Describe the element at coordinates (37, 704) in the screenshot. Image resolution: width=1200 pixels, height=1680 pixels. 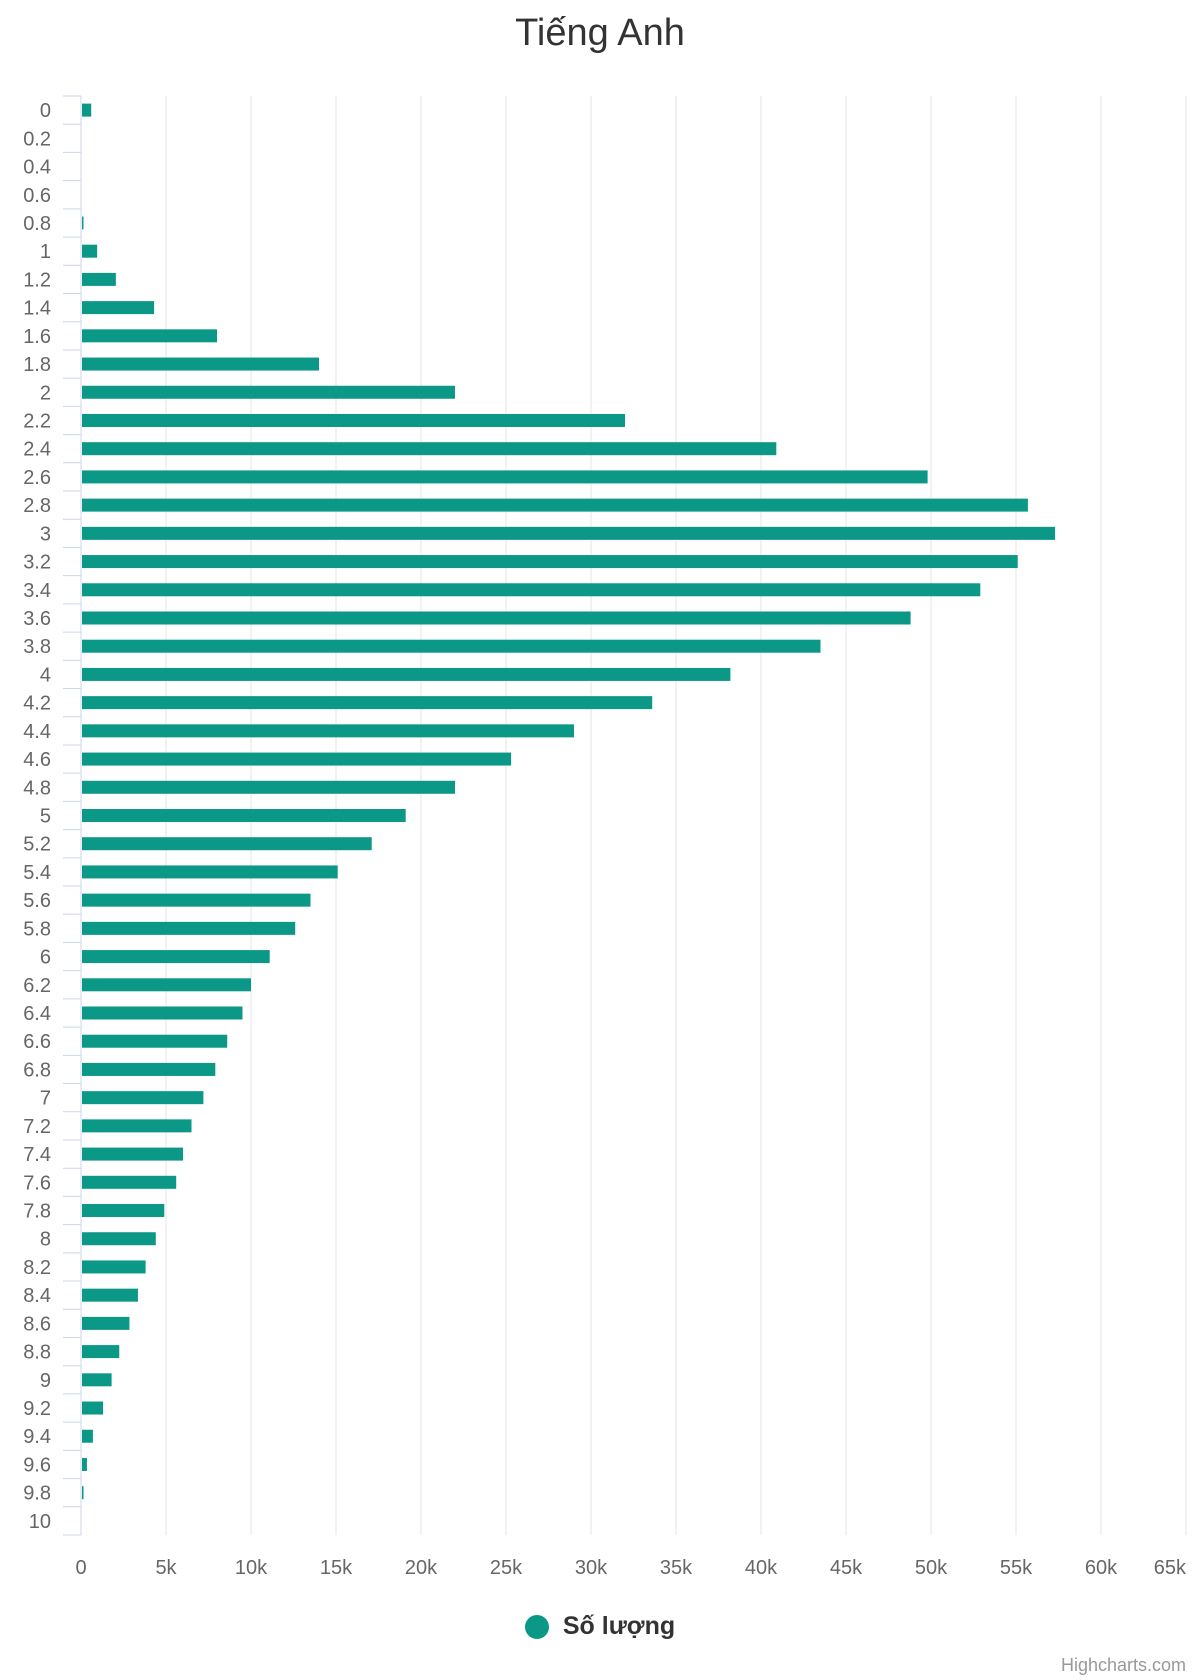
I see `y-tick-label: 4.2` at that location.